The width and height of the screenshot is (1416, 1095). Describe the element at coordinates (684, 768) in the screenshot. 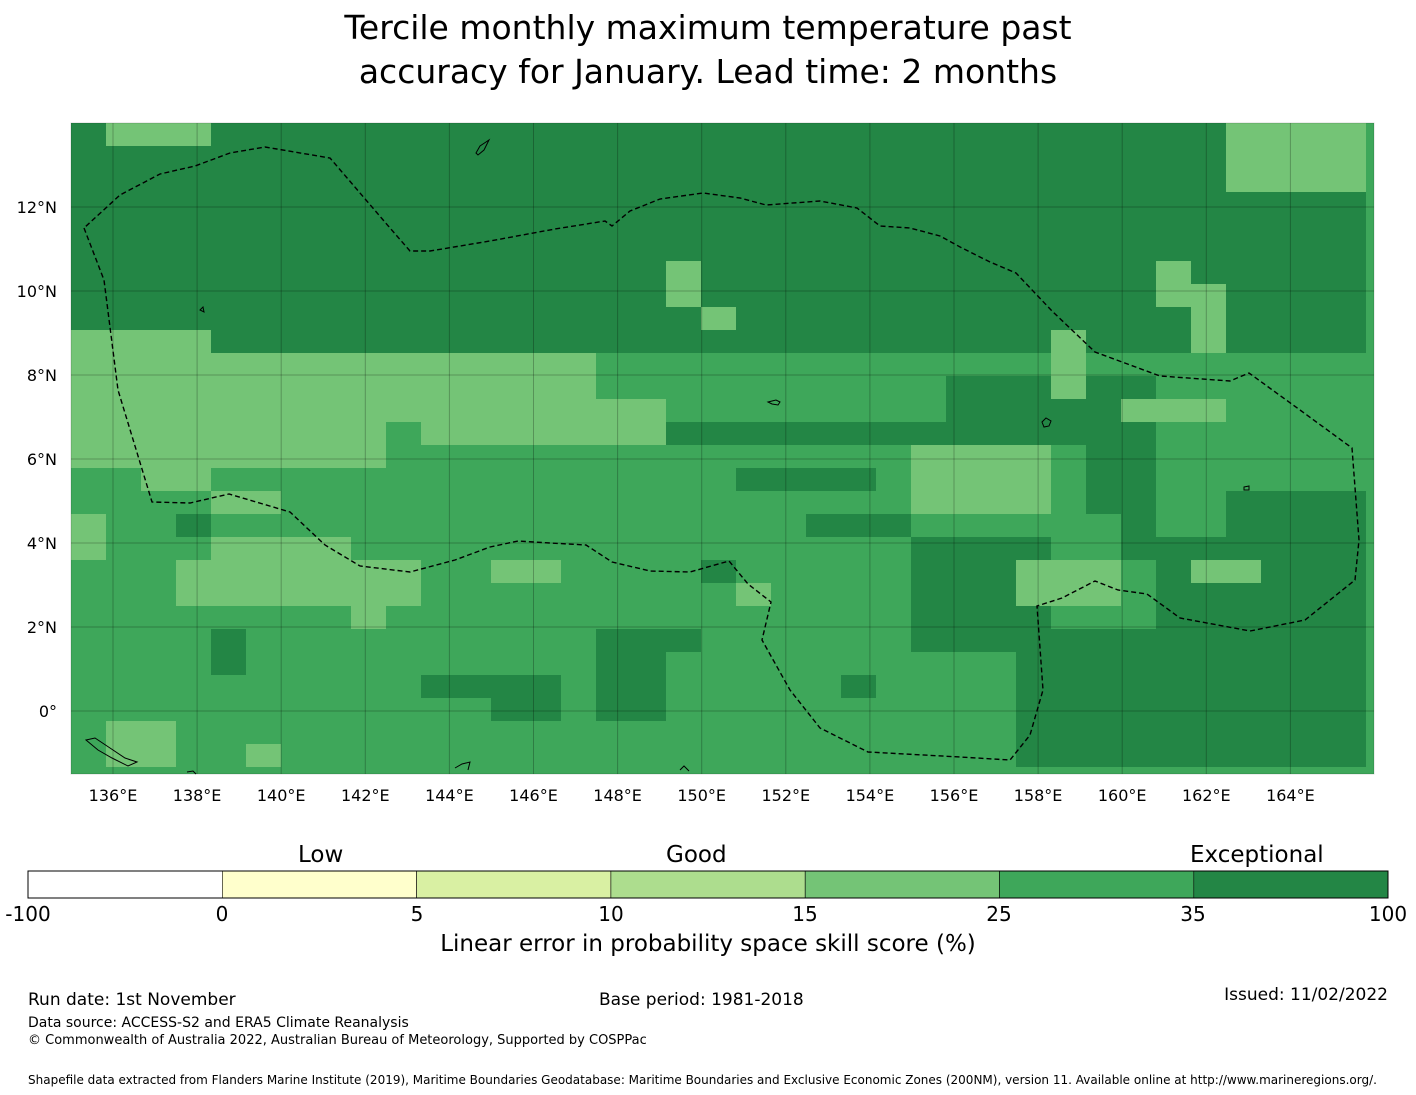

I see `island-bougainville` at that location.